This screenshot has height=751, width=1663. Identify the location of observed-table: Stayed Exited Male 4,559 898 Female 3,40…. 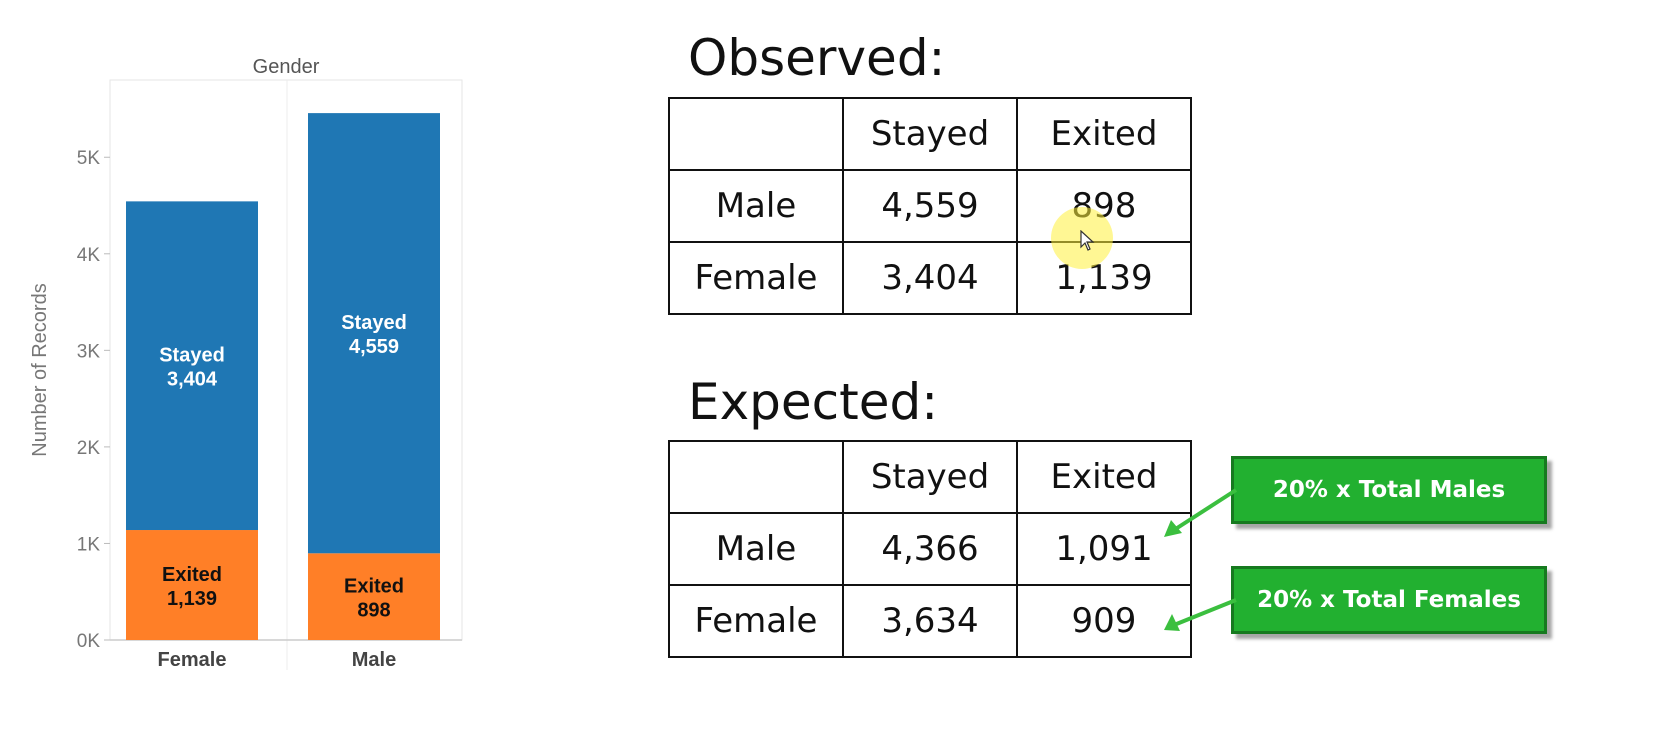
(930, 206).